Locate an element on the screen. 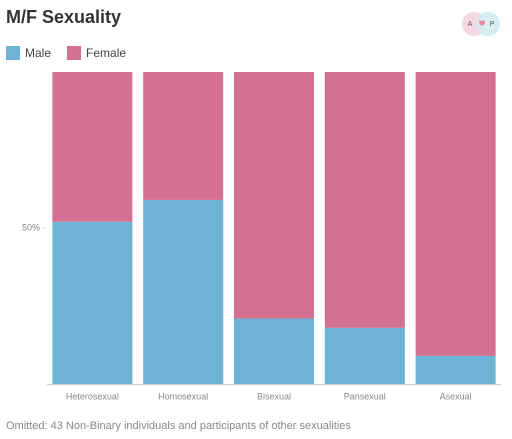  x-tick-label: Bisexual is located at coordinates (274, 396).